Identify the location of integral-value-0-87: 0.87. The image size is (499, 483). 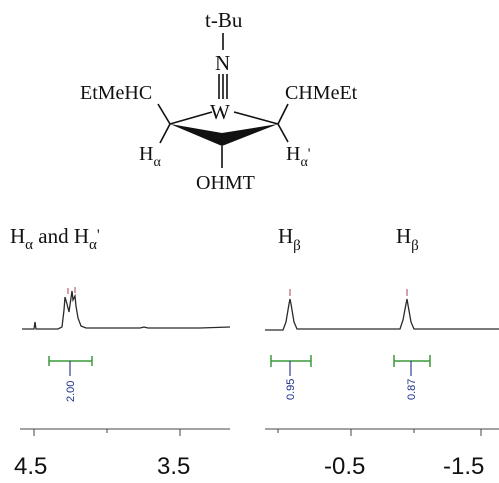
(412, 389).